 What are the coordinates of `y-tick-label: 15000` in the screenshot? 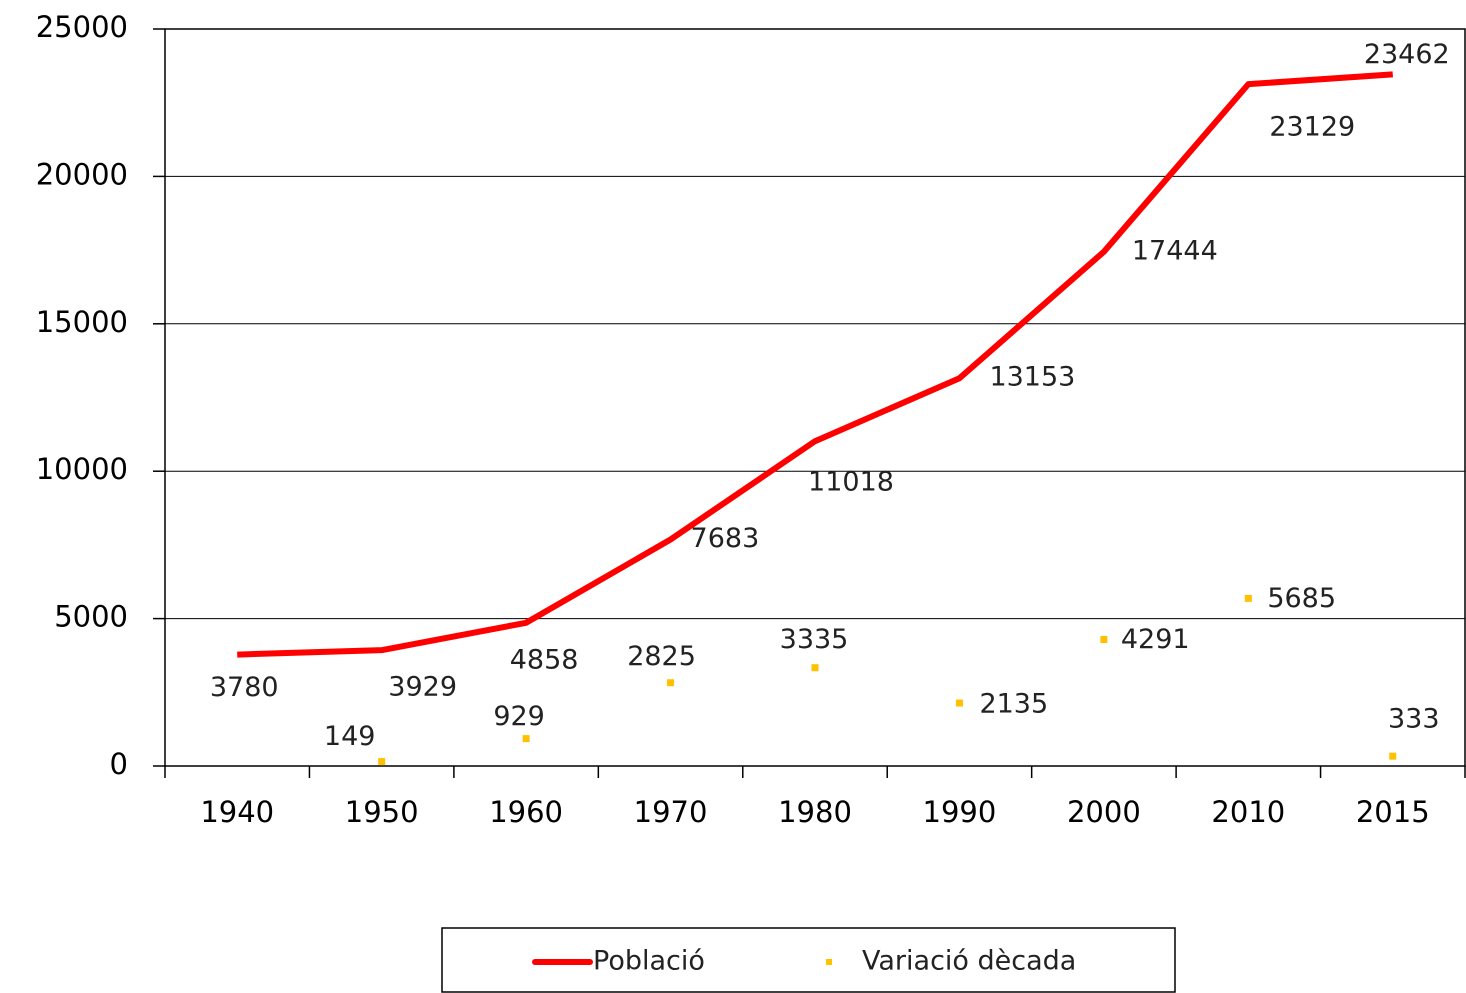 It's located at (82, 322).